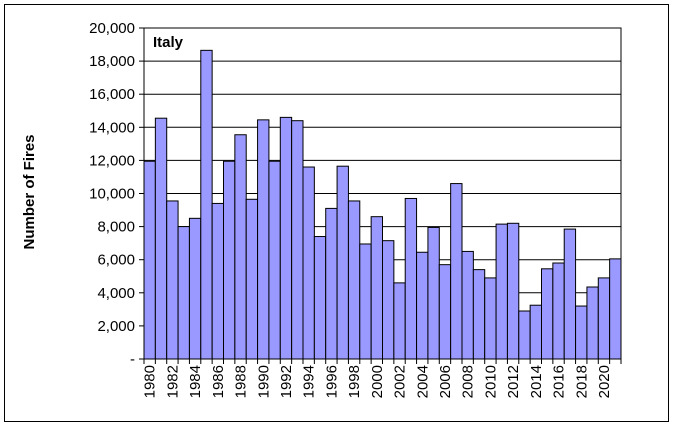 This screenshot has width=675, height=428. Describe the element at coordinates (132, 359) in the screenshot. I see `y-tick-label: -` at that location.